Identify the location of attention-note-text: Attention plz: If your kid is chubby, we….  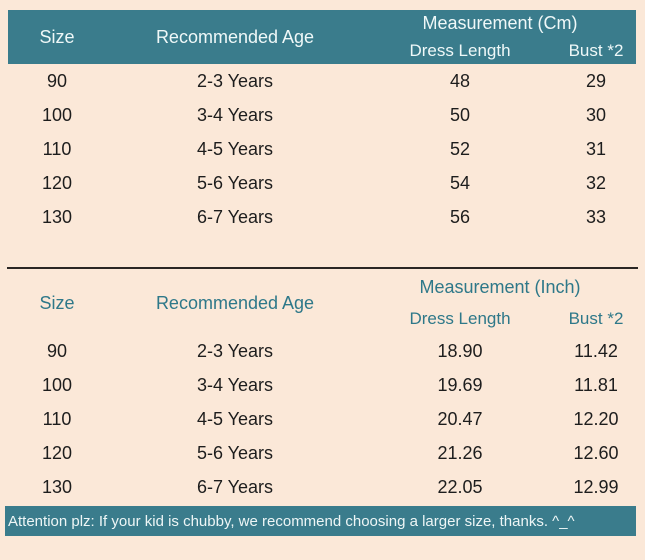
(291, 521).